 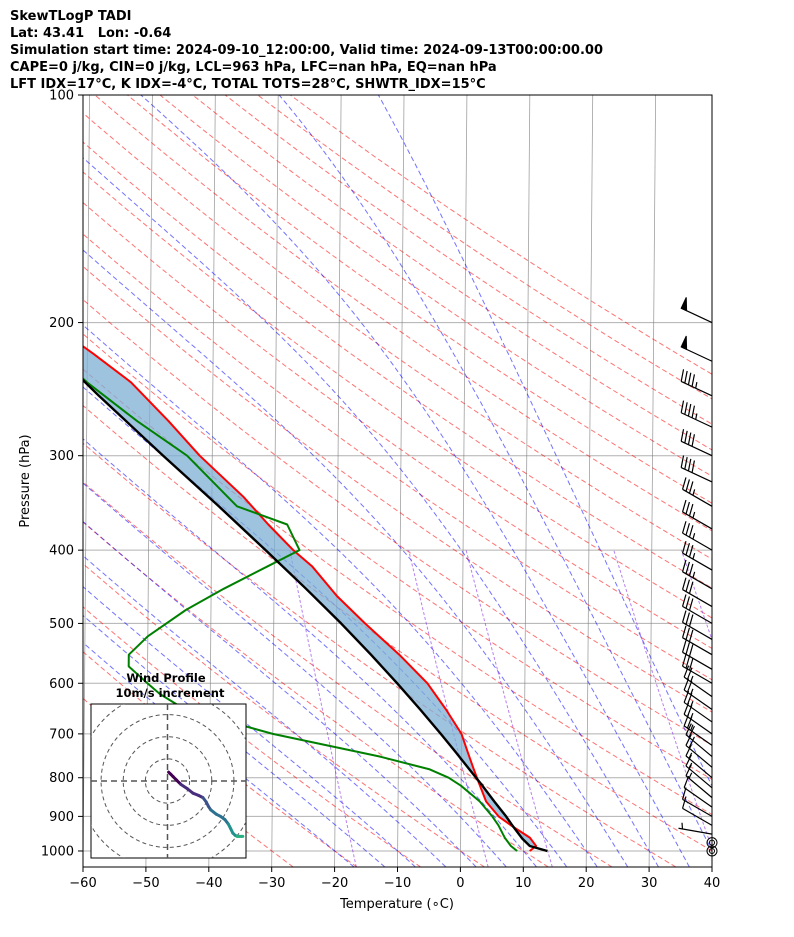 What do you see at coordinates (61, 684) in the screenshot?
I see `y-tick-label-4: 600` at bounding box center [61, 684].